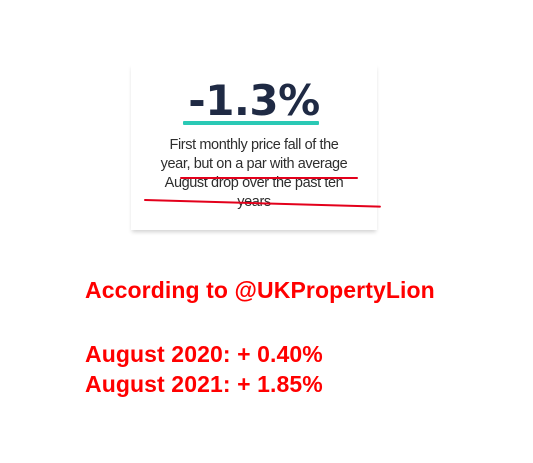  I want to click on august-2021-value: August 2021: + 1.85%, so click(204, 384).